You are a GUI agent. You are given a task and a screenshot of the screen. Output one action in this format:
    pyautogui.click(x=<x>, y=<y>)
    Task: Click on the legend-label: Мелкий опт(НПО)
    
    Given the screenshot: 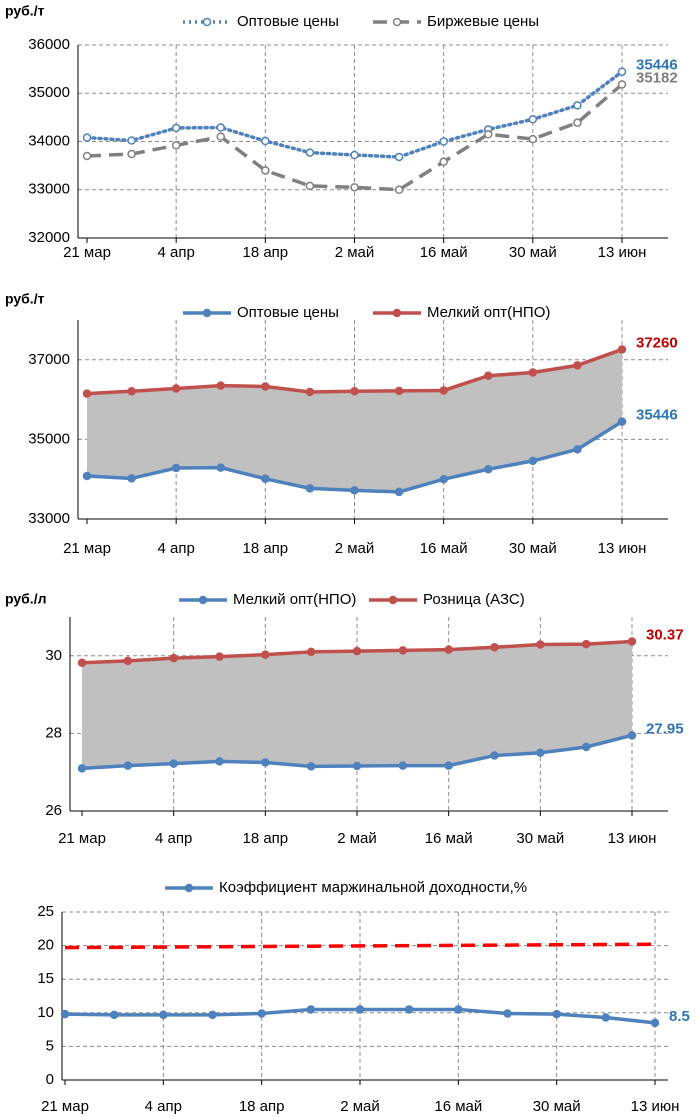 What is the action you would take?
    pyautogui.click(x=294, y=599)
    